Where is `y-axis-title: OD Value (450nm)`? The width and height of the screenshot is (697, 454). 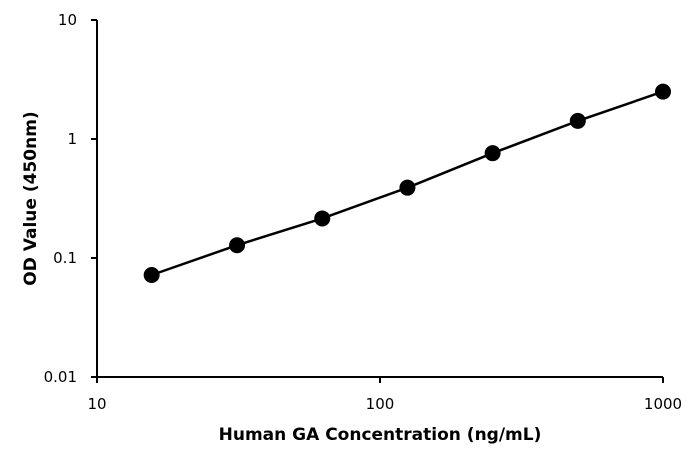 y-axis-title: OD Value (450nm) is located at coordinates (31, 198).